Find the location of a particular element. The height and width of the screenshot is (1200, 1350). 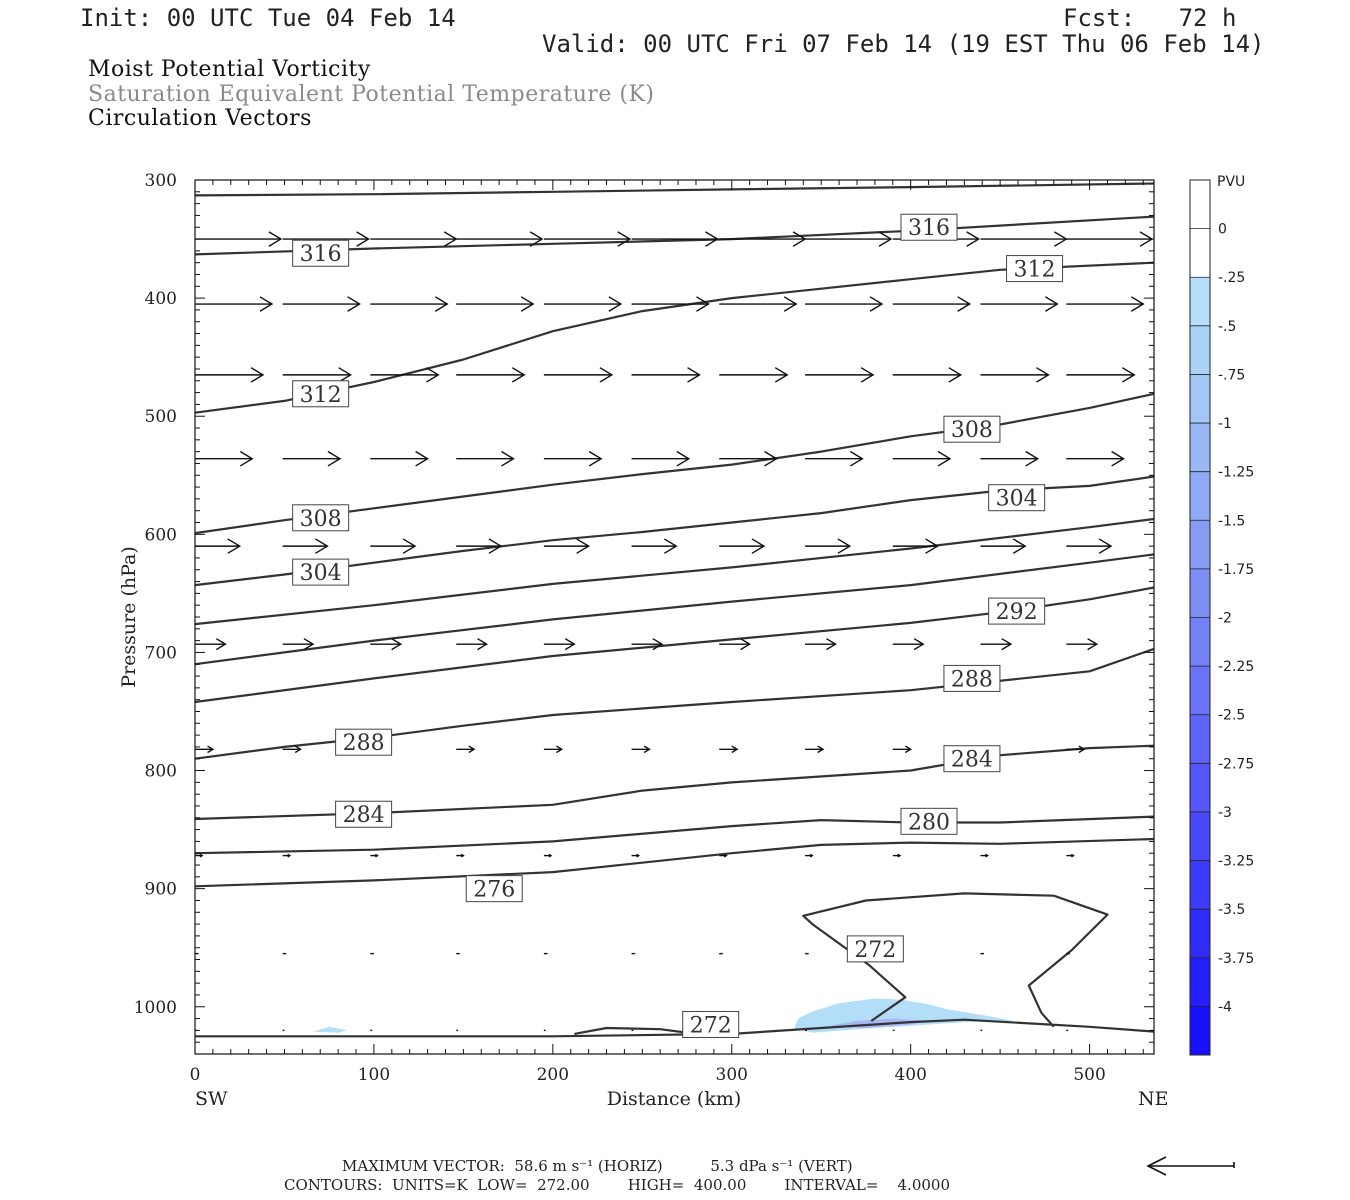

contour-label-text: 276 is located at coordinates (494, 890).